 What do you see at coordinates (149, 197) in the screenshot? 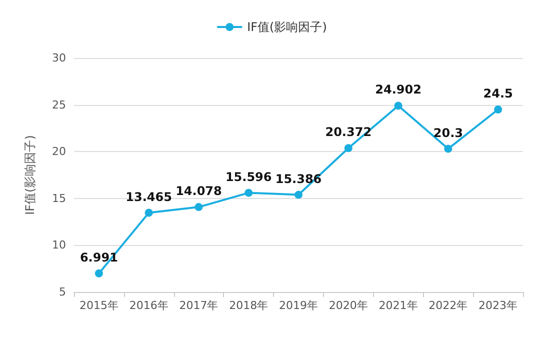
I see `data-label: 13.465` at bounding box center [149, 197].